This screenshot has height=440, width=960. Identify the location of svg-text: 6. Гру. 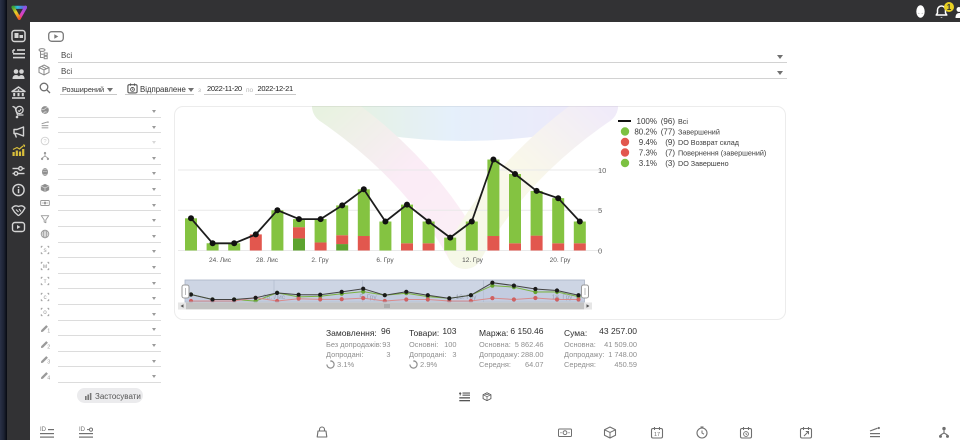
(385, 260).